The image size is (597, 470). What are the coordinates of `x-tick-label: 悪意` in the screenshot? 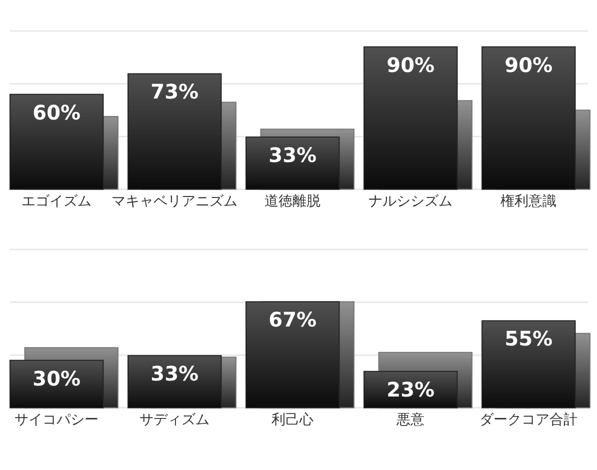 It's located at (410, 420).